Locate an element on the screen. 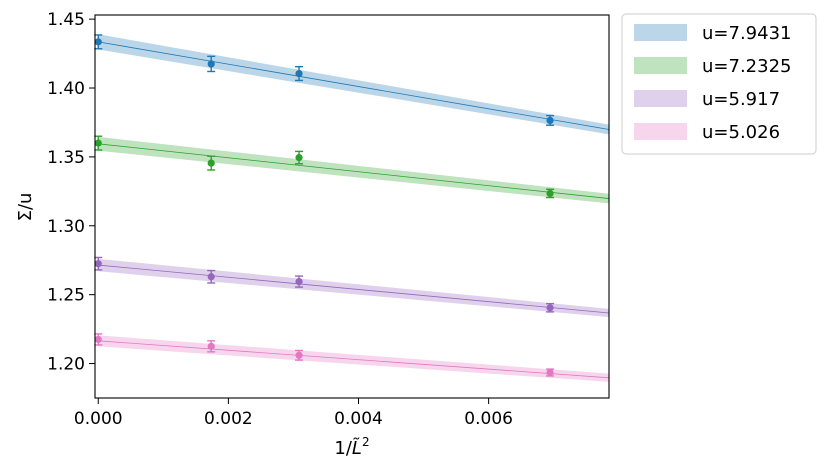 This screenshot has height=470, width=830. legend-label-u-7-9431: u=7.9431 is located at coordinates (746, 33).